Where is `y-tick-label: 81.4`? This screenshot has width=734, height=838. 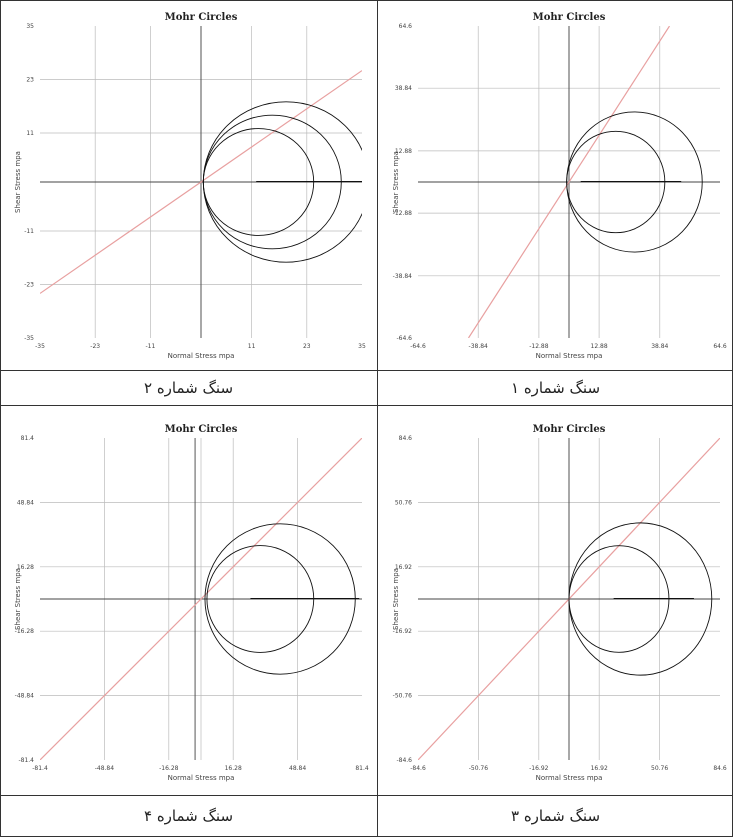
y-tick-label: 81.4 is located at coordinates (28, 438).